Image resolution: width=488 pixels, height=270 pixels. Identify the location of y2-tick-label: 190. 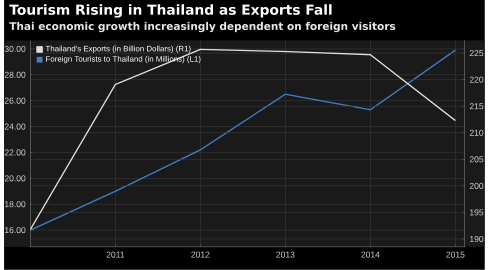
(477, 239).